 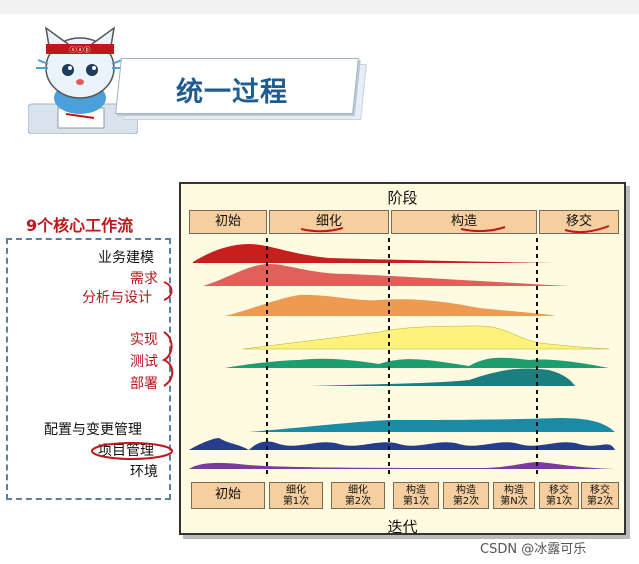 I want to click on curve-requirements, so click(x=386, y=275).